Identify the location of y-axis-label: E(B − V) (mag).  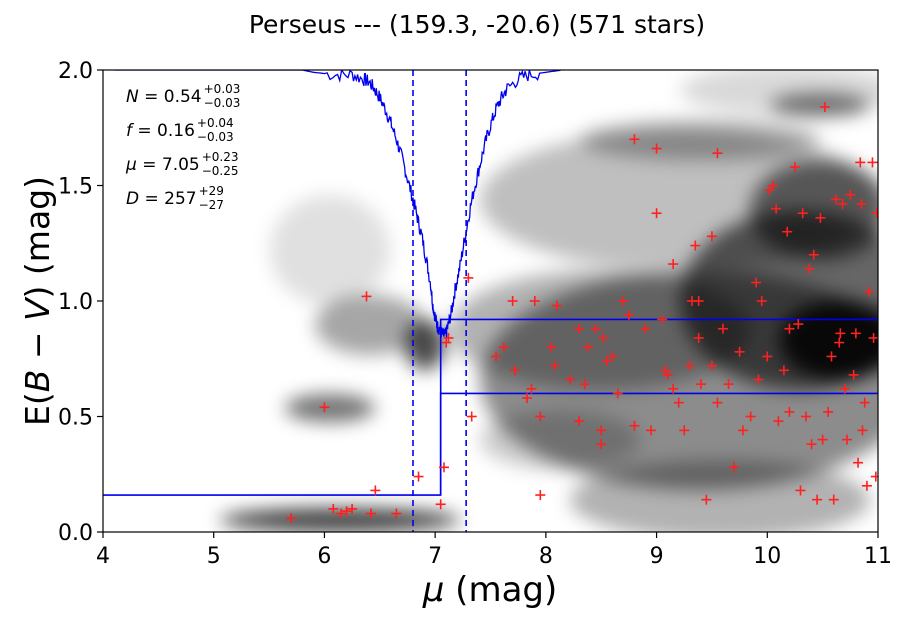
(37, 301).